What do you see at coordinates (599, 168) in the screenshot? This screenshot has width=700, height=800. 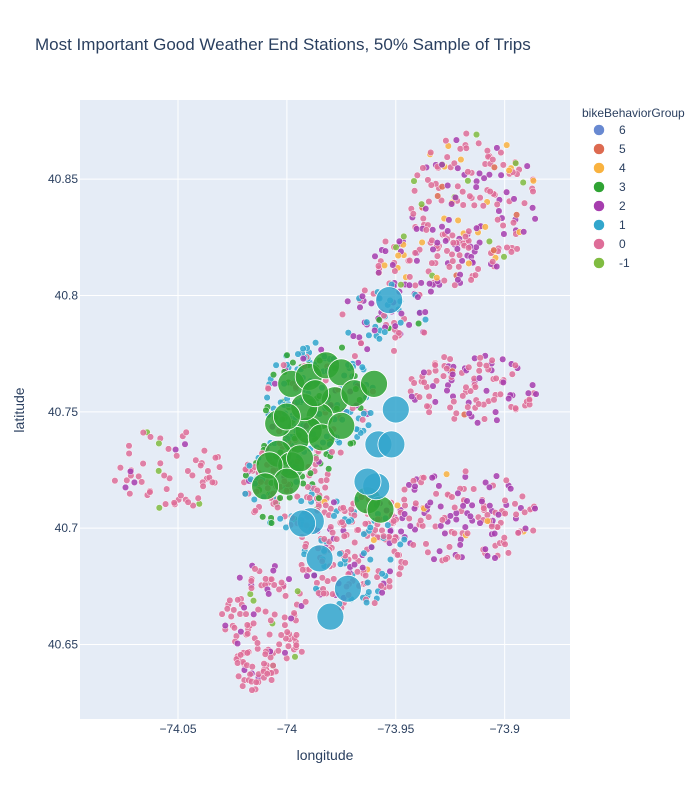 I see `legend-swatch` at bounding box center [599, 168].